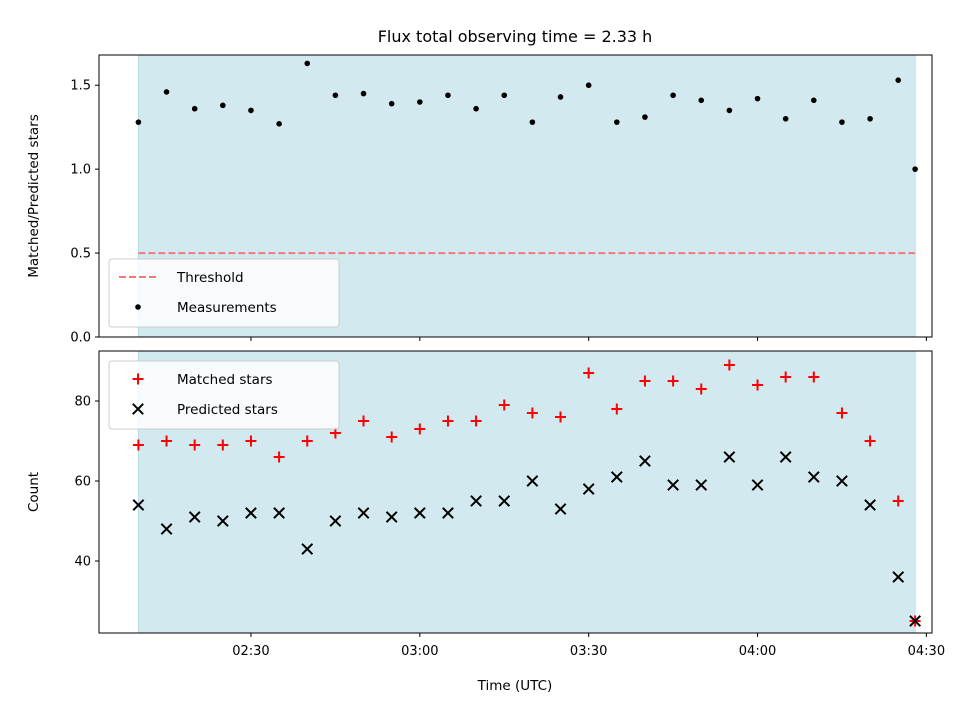 The image size is (960, 724). Describe the element at coordinates (82, 482) in the screenshot. I see `y-tick-label: 60` at that location.